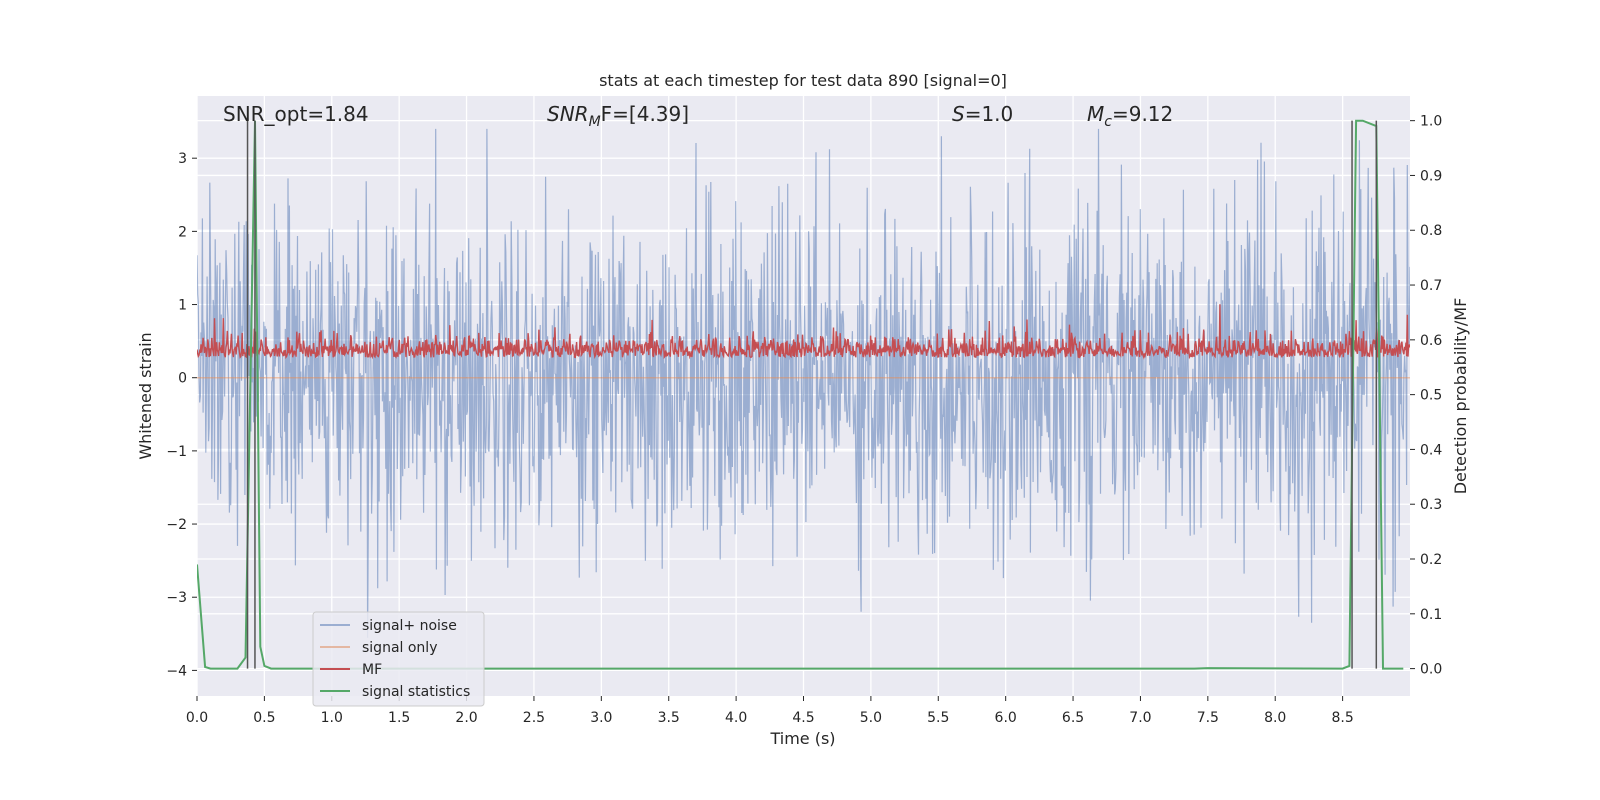 The width and height of the screenshot is (1600, 800). I want to click on y-right-tick-label: 0.1, so click(1431, 615).